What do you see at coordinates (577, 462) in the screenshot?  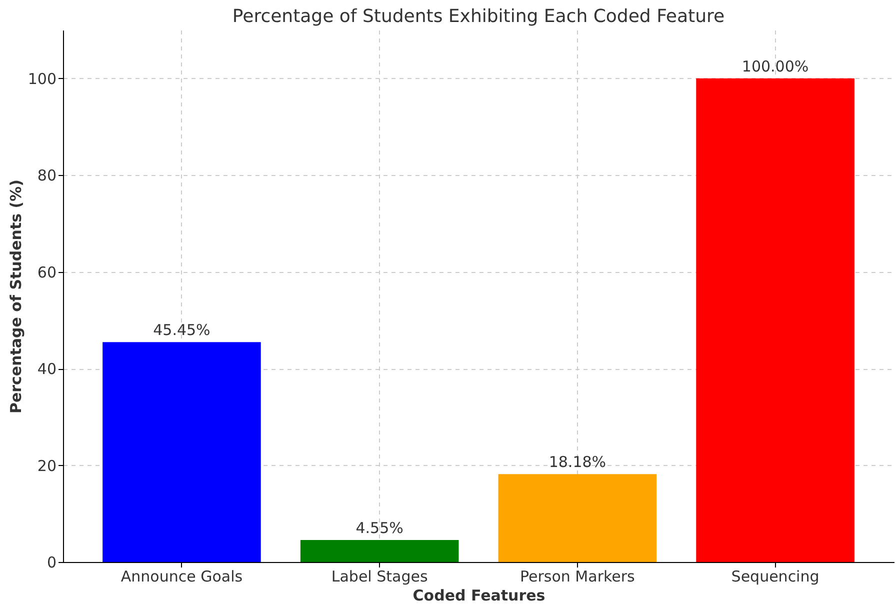 I see `data-label: 18.18%` at bounding box center [577, 462].